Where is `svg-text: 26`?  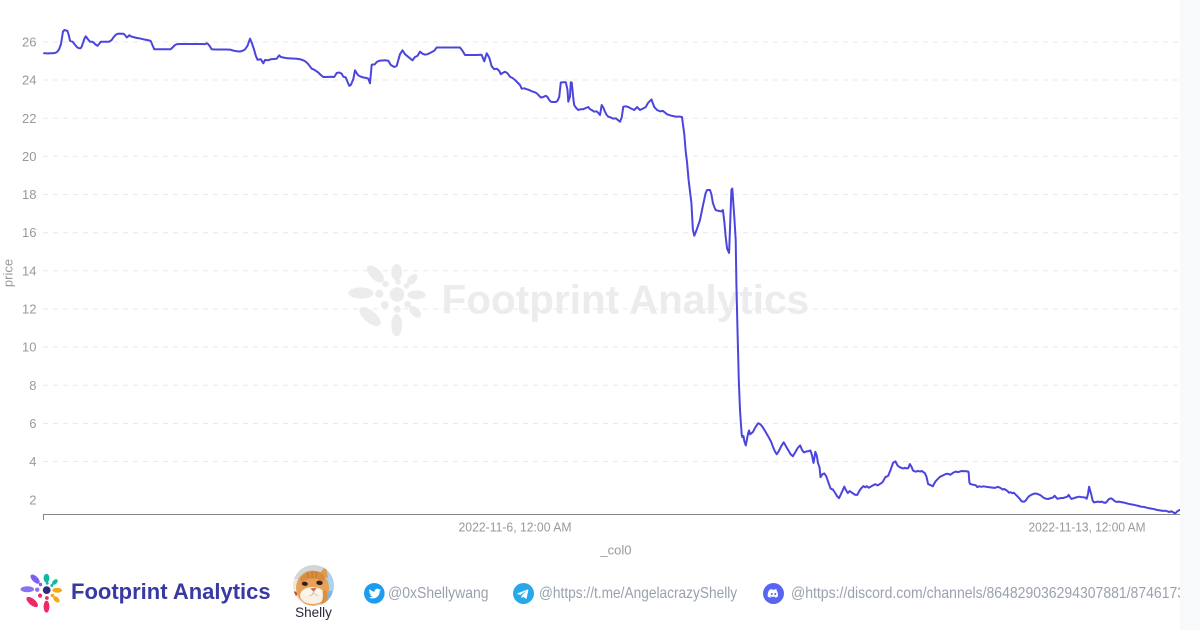 svg-text: 26 is located at coordinates (29, 42).